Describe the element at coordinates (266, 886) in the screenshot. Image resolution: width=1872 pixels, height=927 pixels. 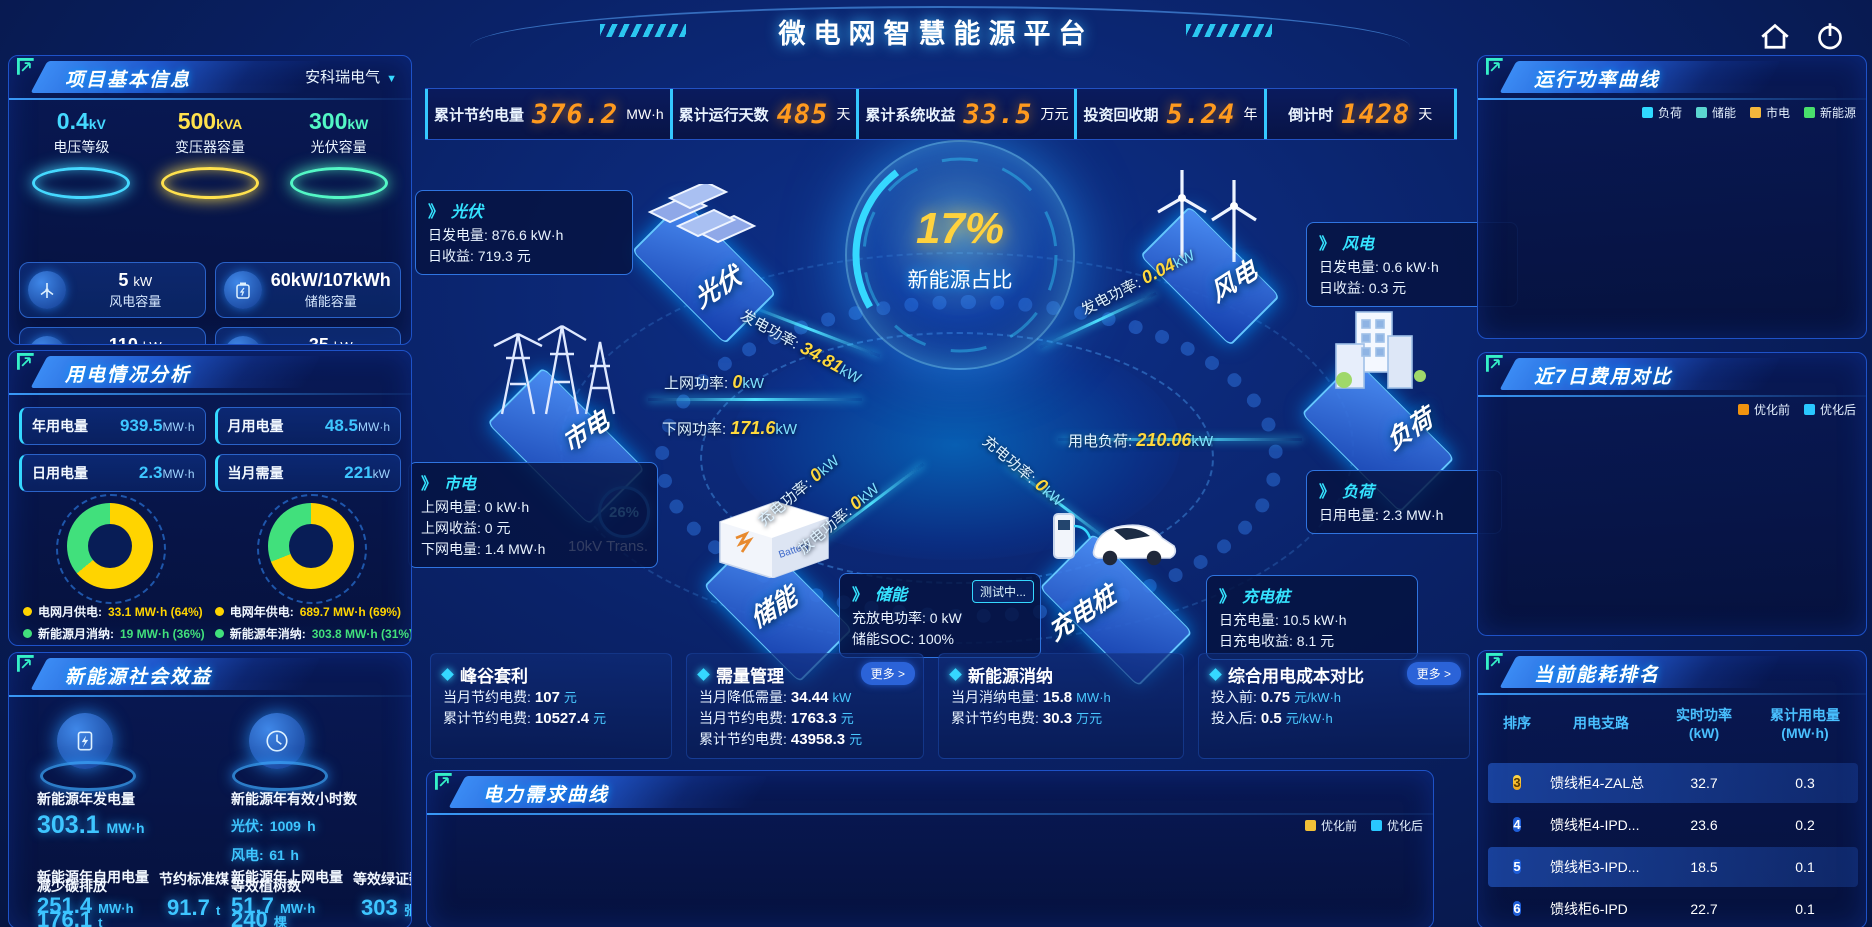
I see `benefit-overlap-label: 等效植树数` at that location.